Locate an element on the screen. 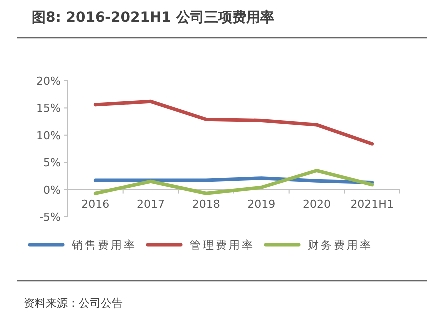  y-tick-label: 10% is located at coordinates (48, 135).